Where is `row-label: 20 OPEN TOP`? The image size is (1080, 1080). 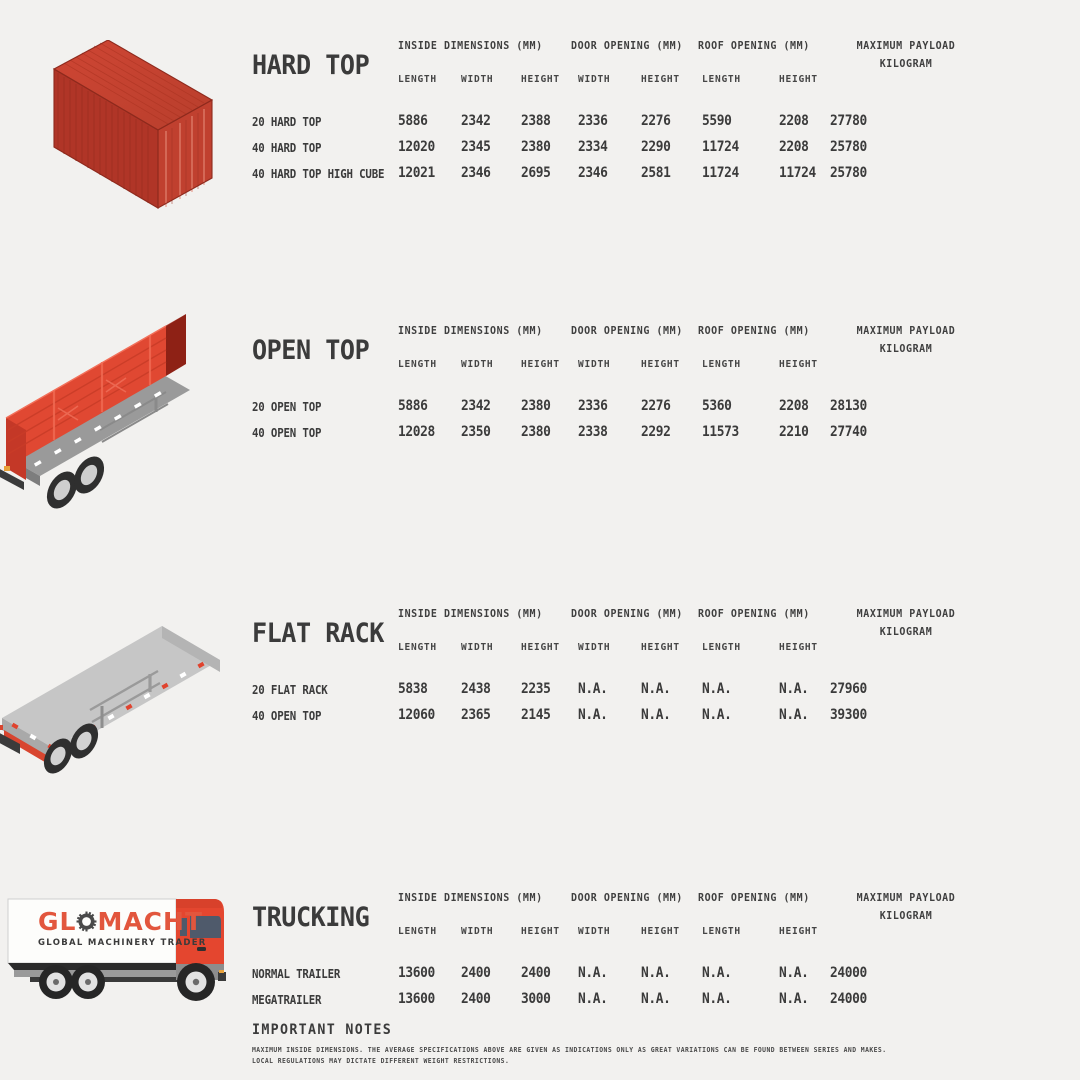 row-label: 20 OPEN TOP is located at coordinates (287, 406).